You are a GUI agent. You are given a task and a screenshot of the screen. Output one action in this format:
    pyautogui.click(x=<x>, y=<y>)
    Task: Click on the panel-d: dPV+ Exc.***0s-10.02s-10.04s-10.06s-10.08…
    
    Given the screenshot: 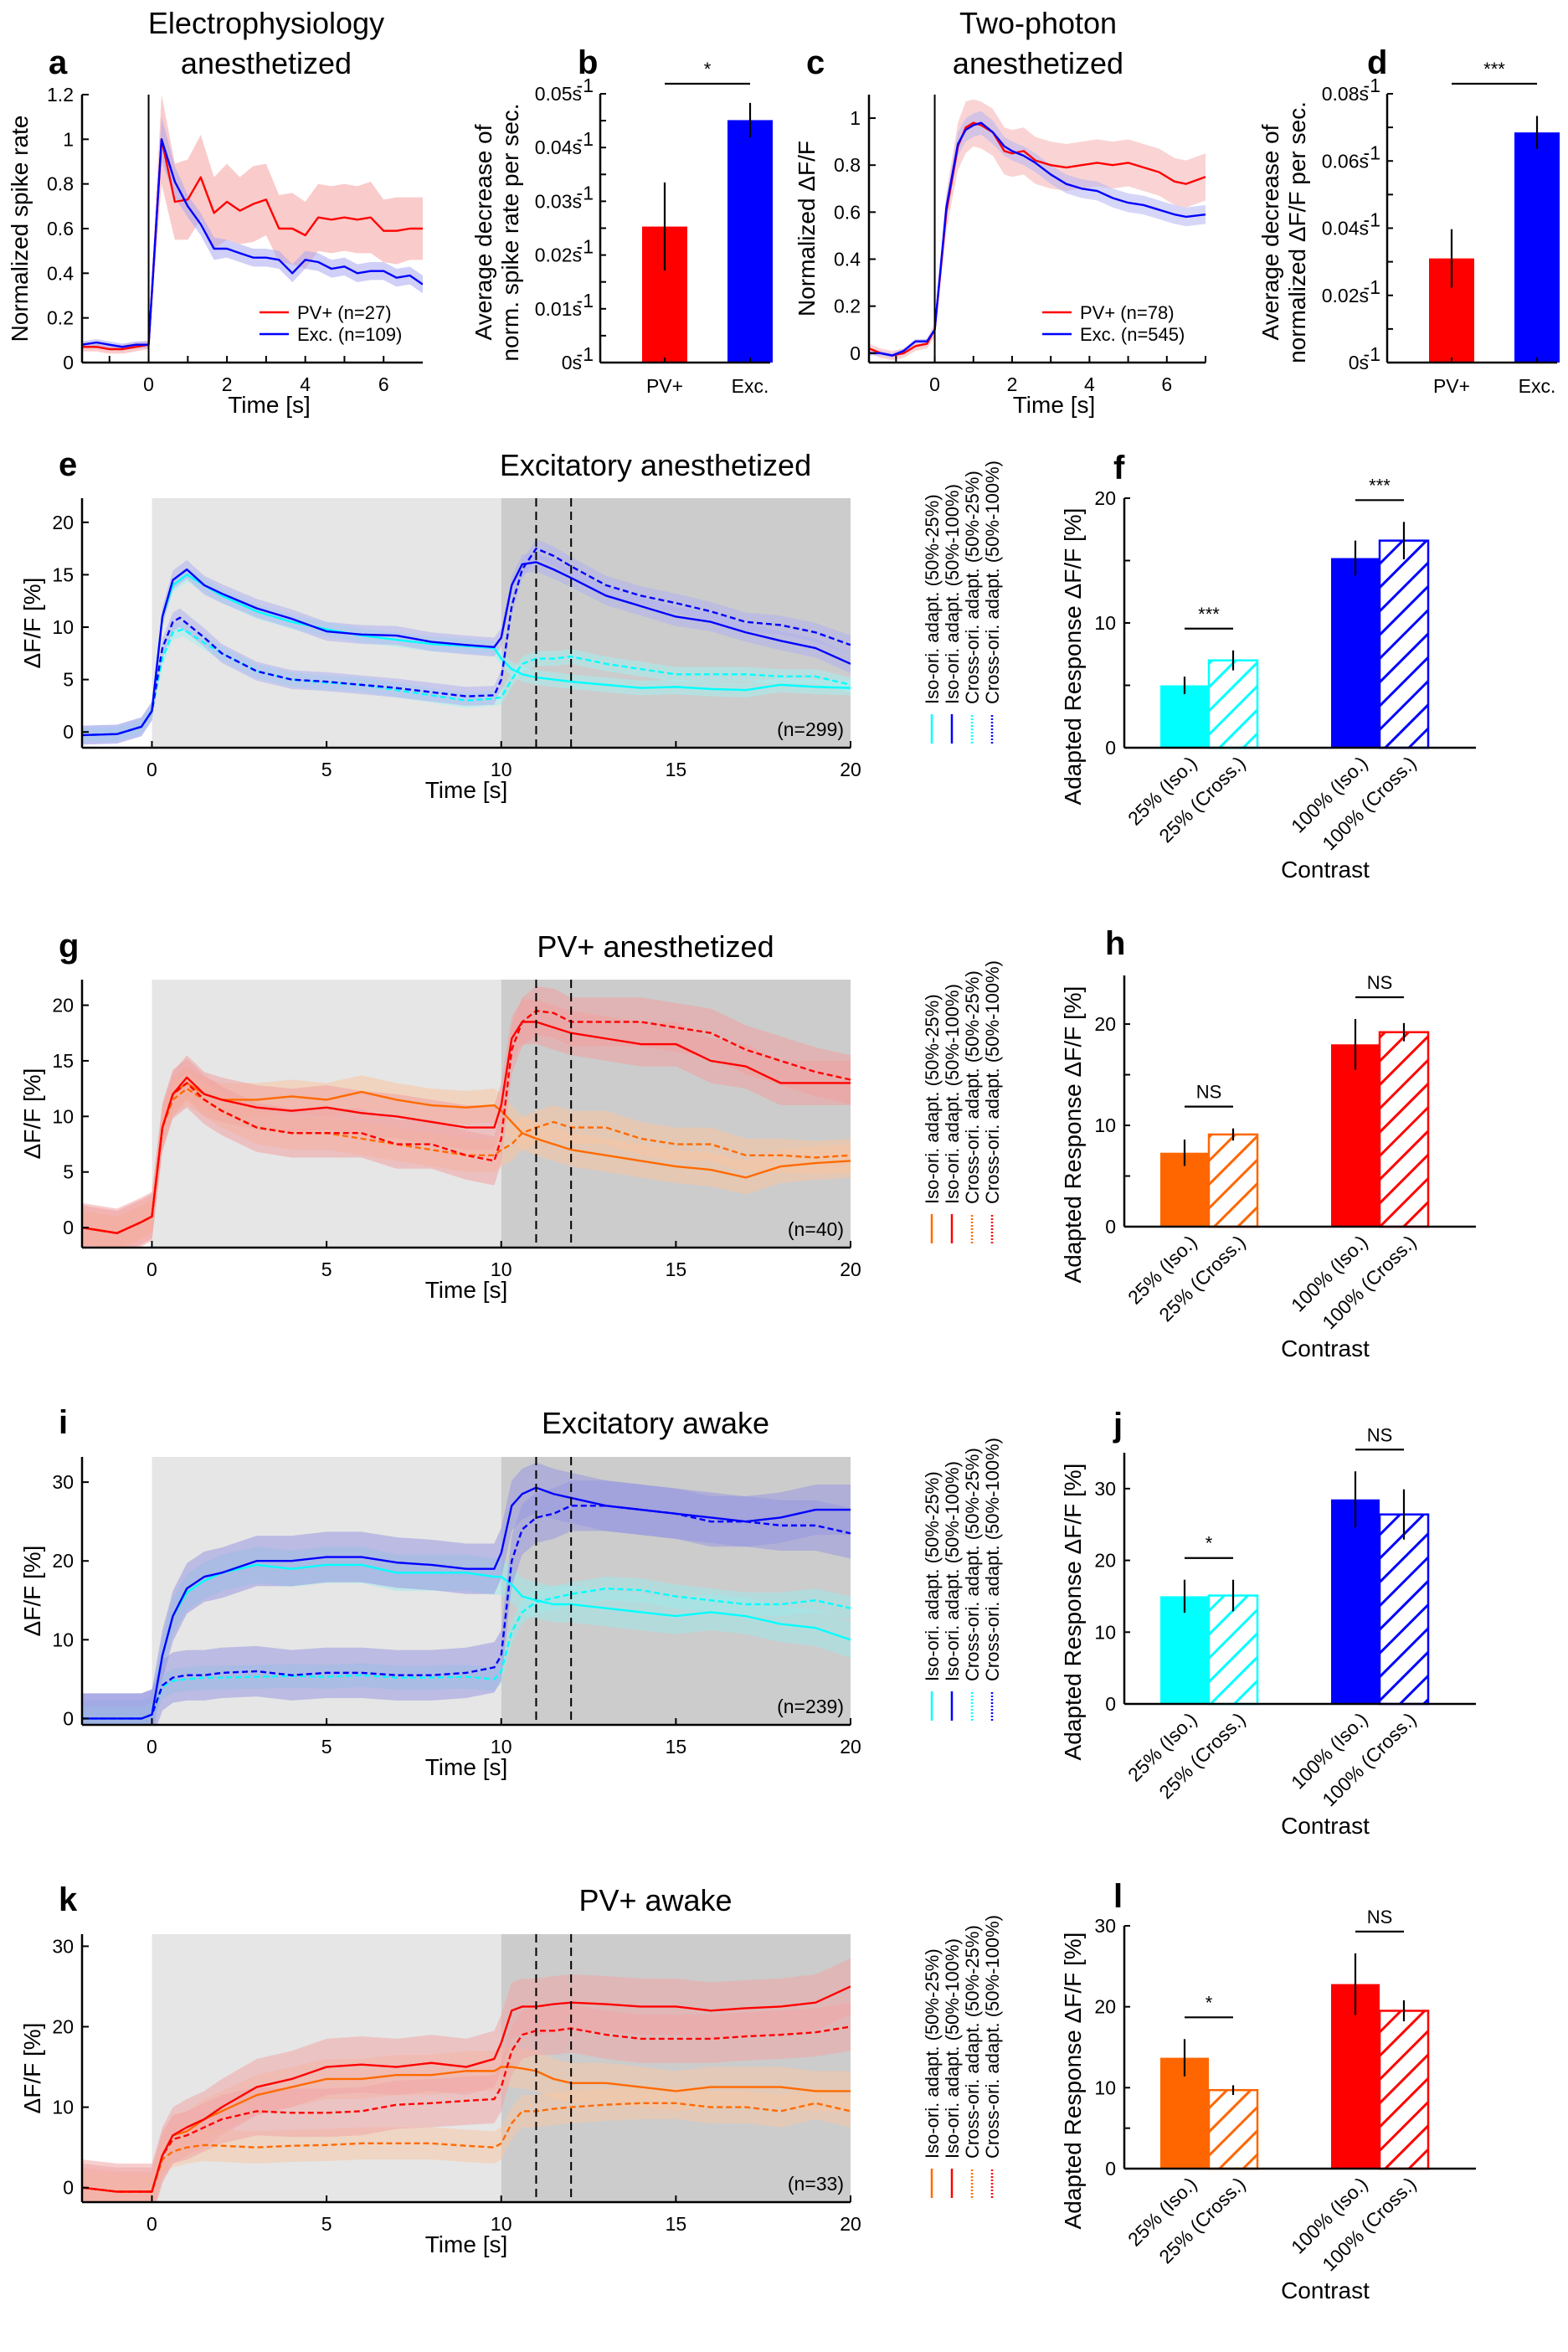 What is the action you would take?
    pyautogui.click(x=1408, y=220)
    